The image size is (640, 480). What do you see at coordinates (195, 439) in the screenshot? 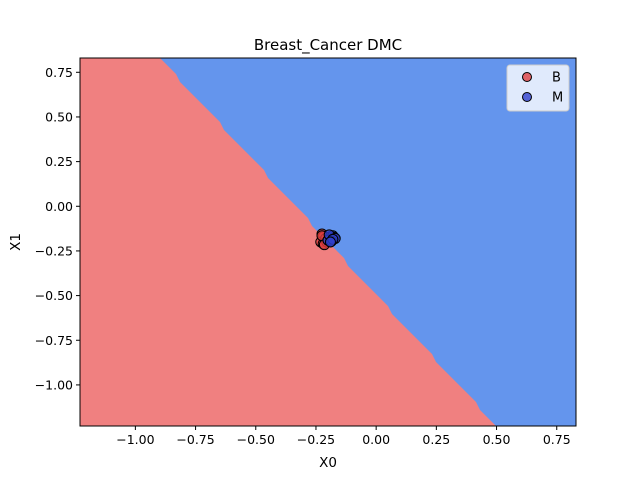
I see `x-tick-label: −0.75` at bounding box center [195, 439].